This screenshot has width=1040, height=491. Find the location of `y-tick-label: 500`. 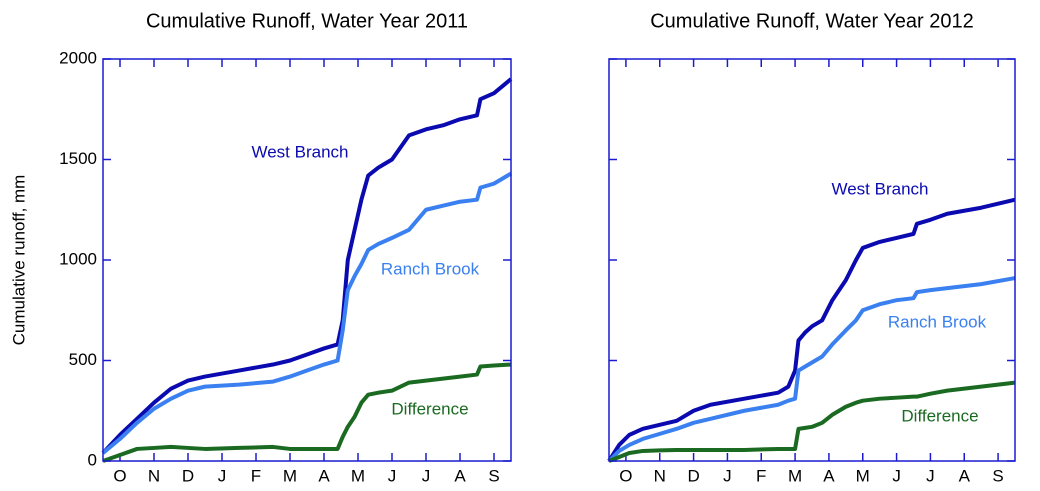

y-tick-label: 500 is located at coordinates (83, 359).